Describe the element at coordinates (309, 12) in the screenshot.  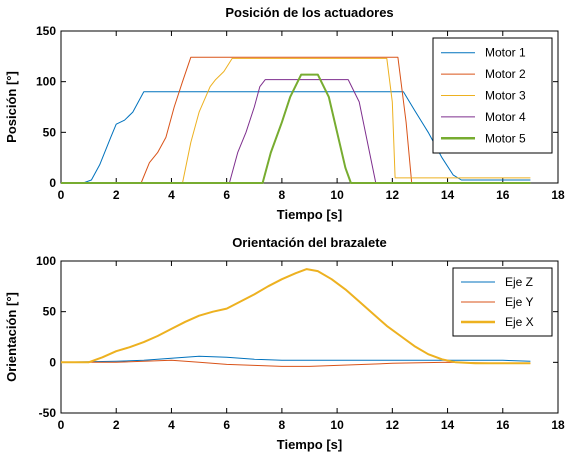
I see `chart-title: Posición de los actuadores` at that location.